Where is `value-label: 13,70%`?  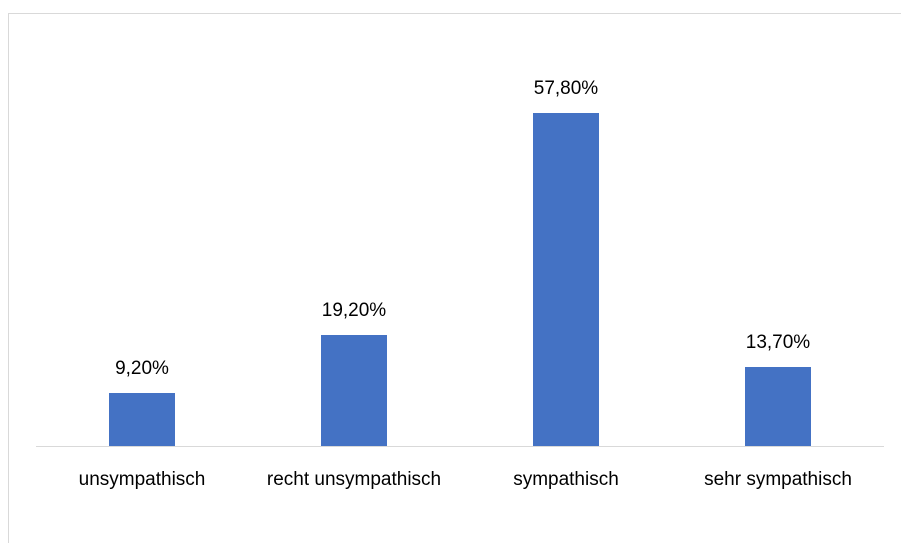 value-label: 13,70% is located at coordinates (778, 343).